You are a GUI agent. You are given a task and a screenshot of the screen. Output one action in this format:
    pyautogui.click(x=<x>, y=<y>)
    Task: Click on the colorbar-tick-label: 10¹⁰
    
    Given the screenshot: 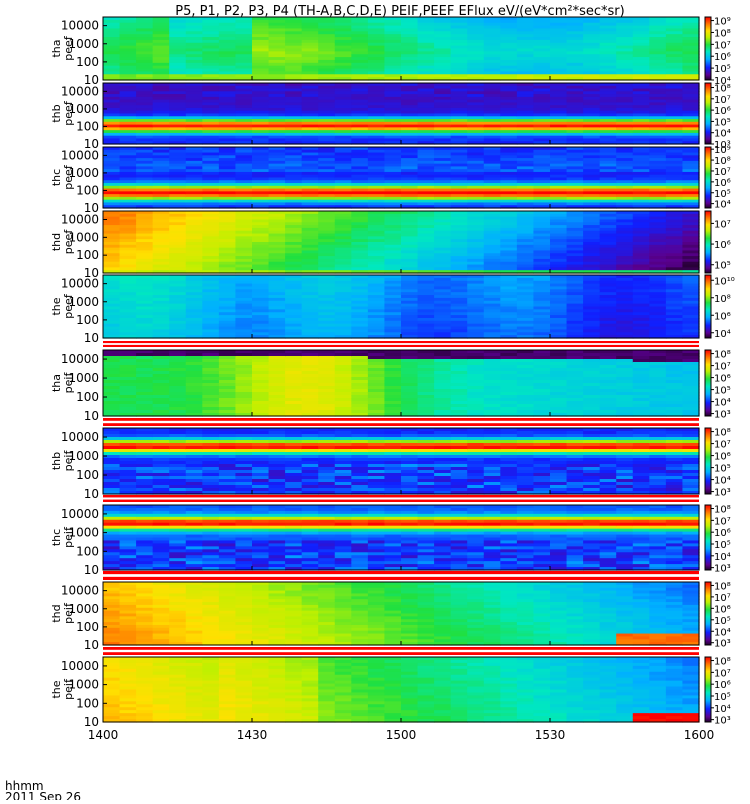 What is the action you would take?
    pyautogui.click(x=724, y=281)
    